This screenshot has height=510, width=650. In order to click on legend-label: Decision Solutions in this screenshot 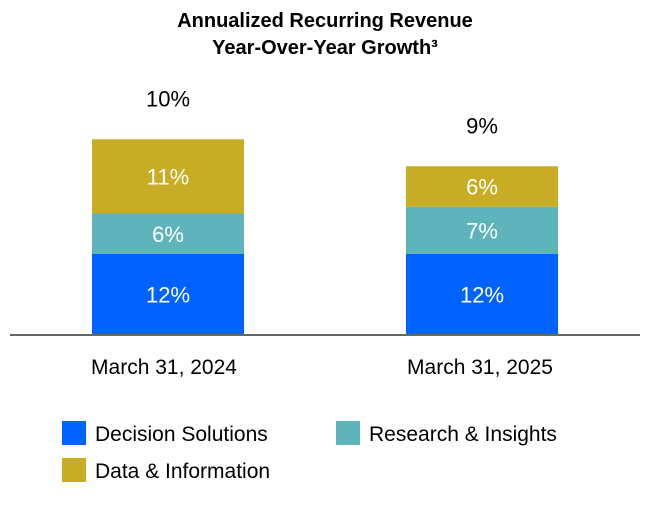, I will do `click(181, 434)`.